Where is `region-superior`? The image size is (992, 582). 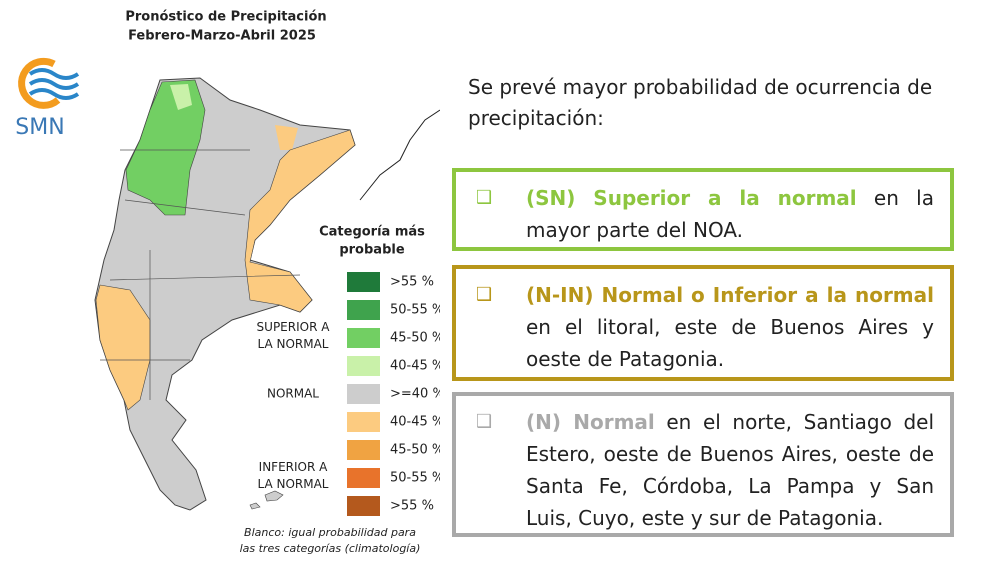
region-superior is located at coordinates (165, 147).